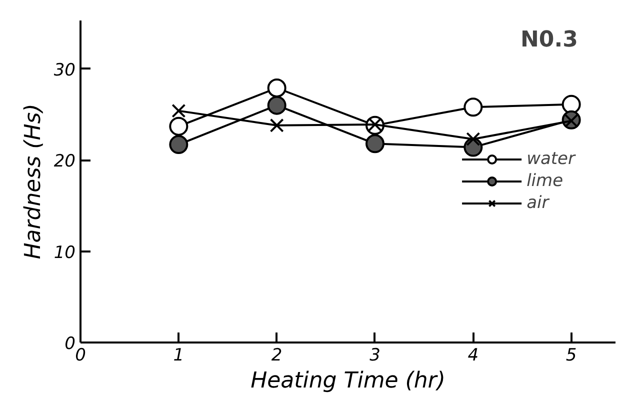 Image resolution: width=635 pixels, height=412 pixels. I want to click on y-tick-label: 10, so click(65, 252).